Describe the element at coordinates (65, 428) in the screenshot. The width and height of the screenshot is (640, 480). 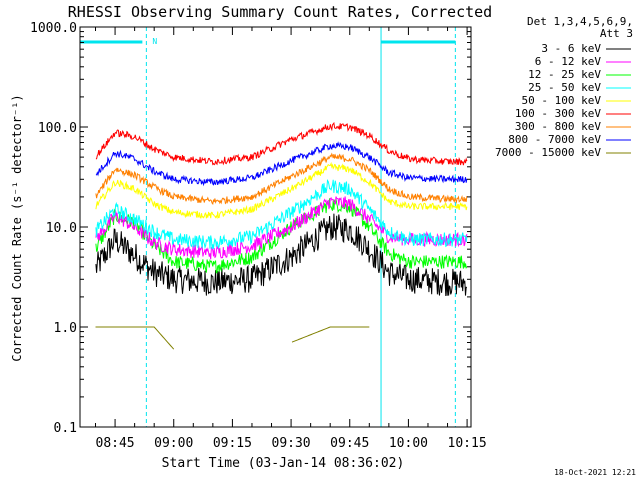
I see `y-tick-label: 0.1` at that location.